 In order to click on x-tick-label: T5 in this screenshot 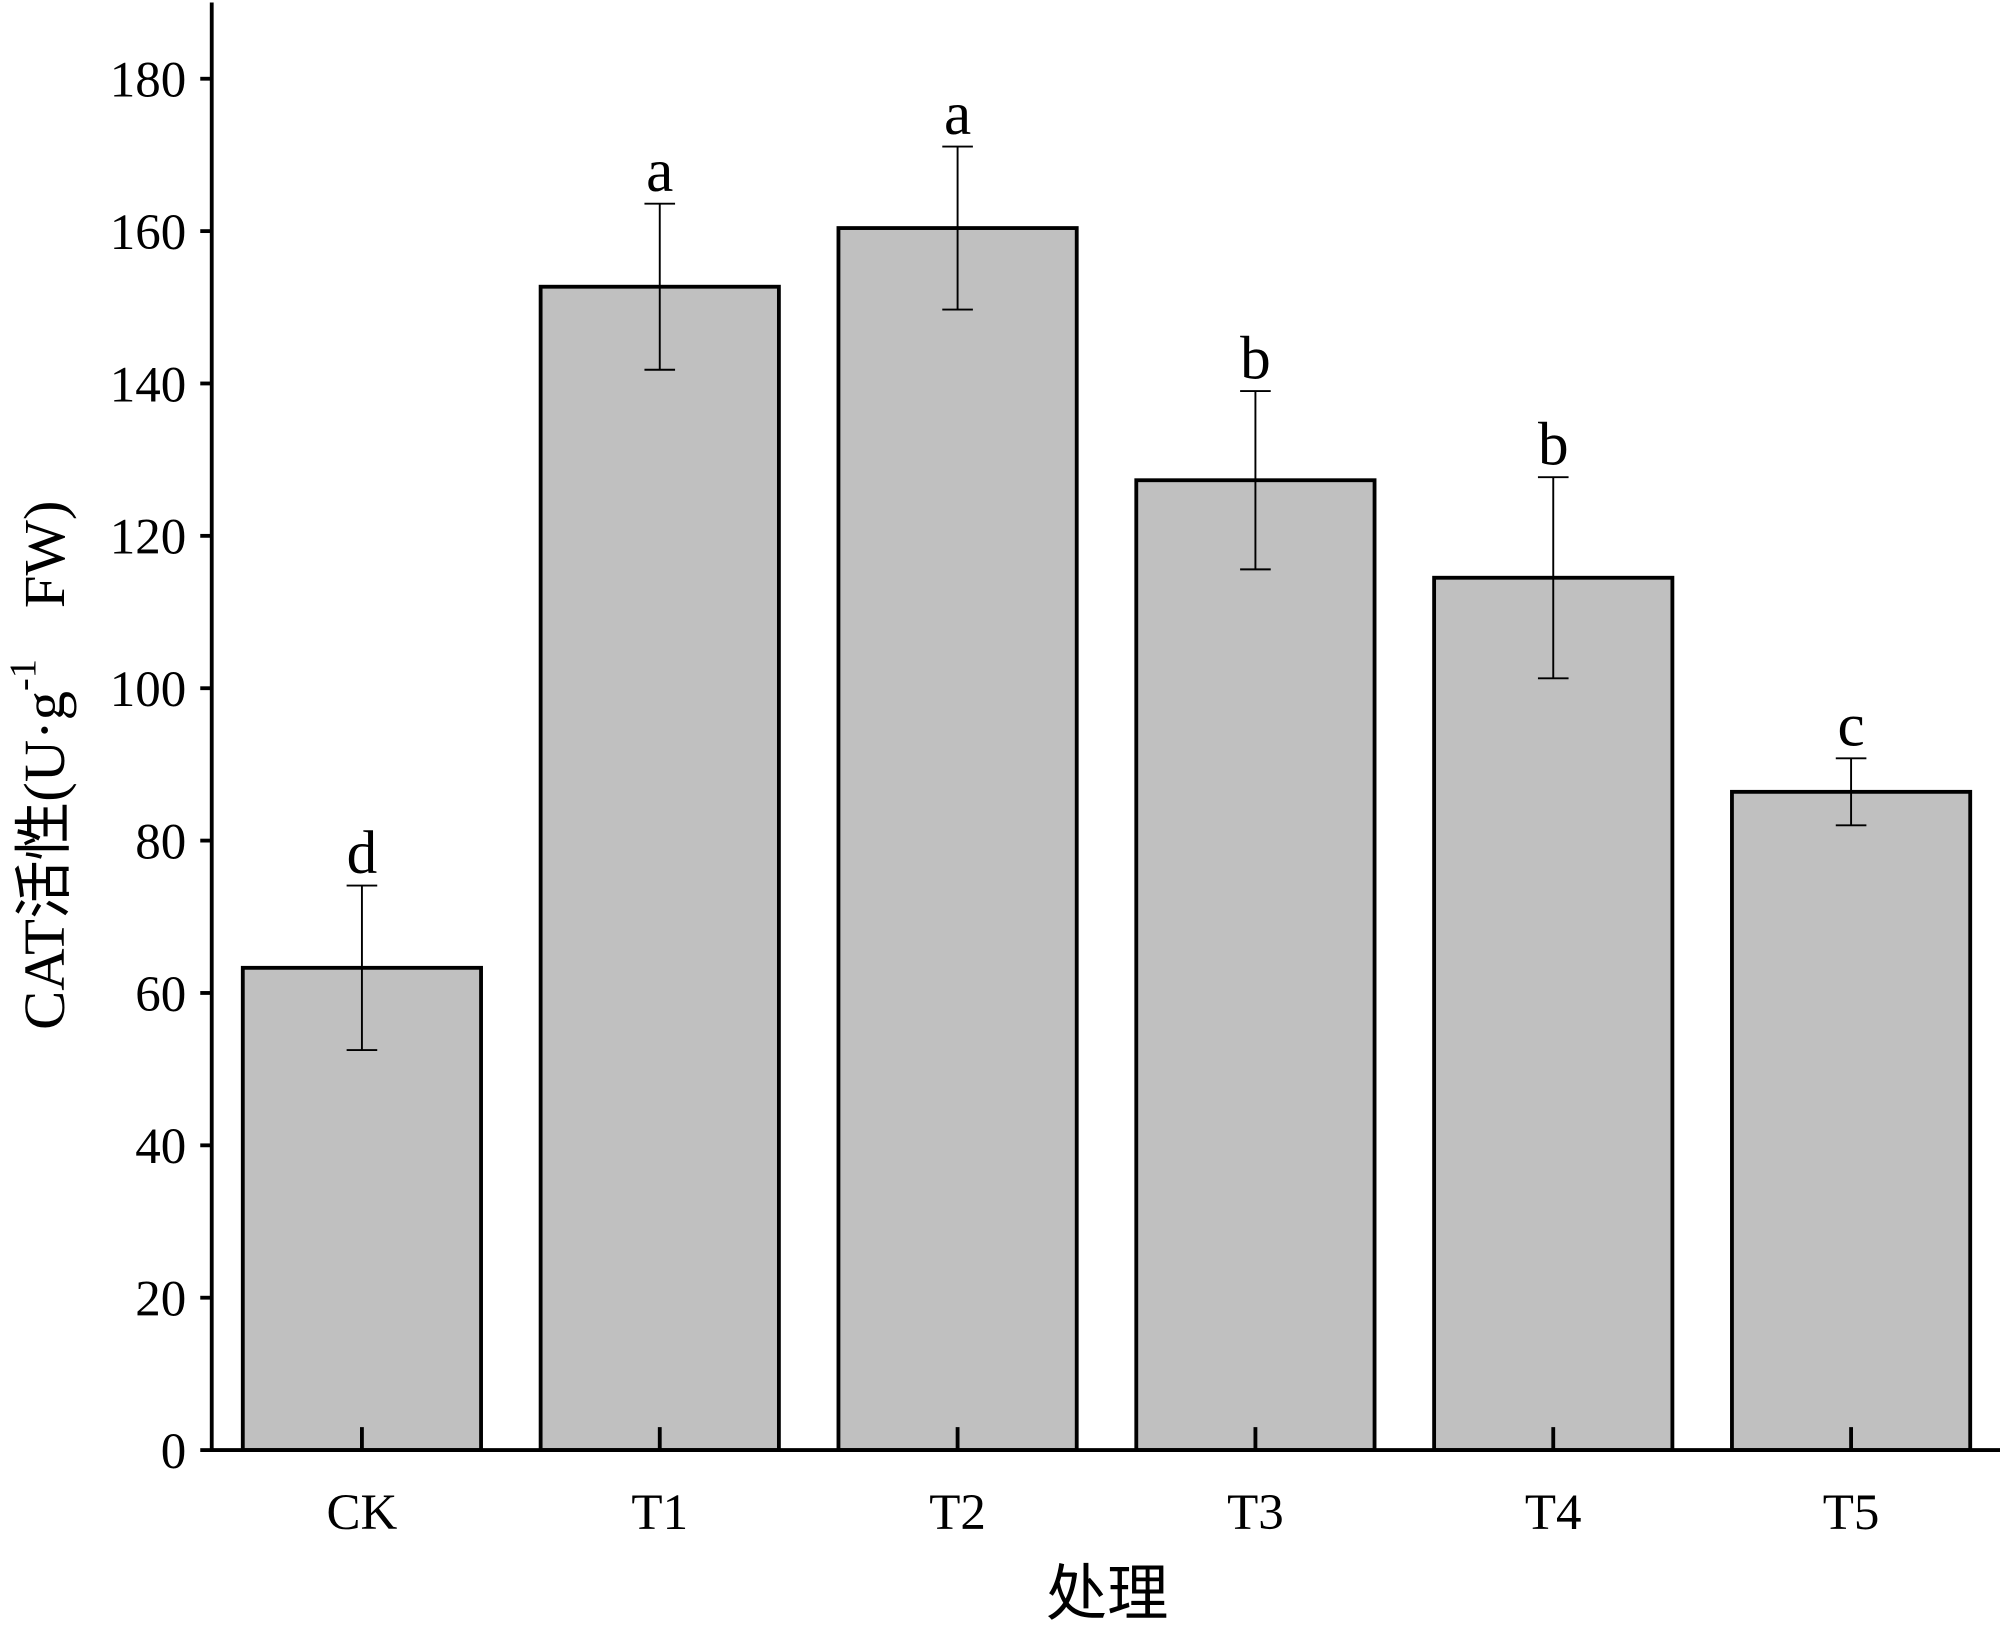, I will do `click(1851, 1513)`.